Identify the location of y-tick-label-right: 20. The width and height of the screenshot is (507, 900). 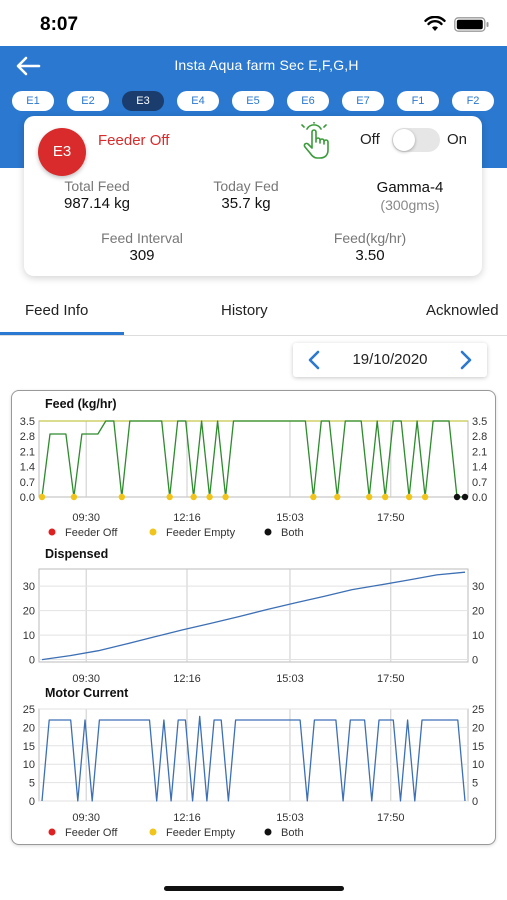
(478, 612).